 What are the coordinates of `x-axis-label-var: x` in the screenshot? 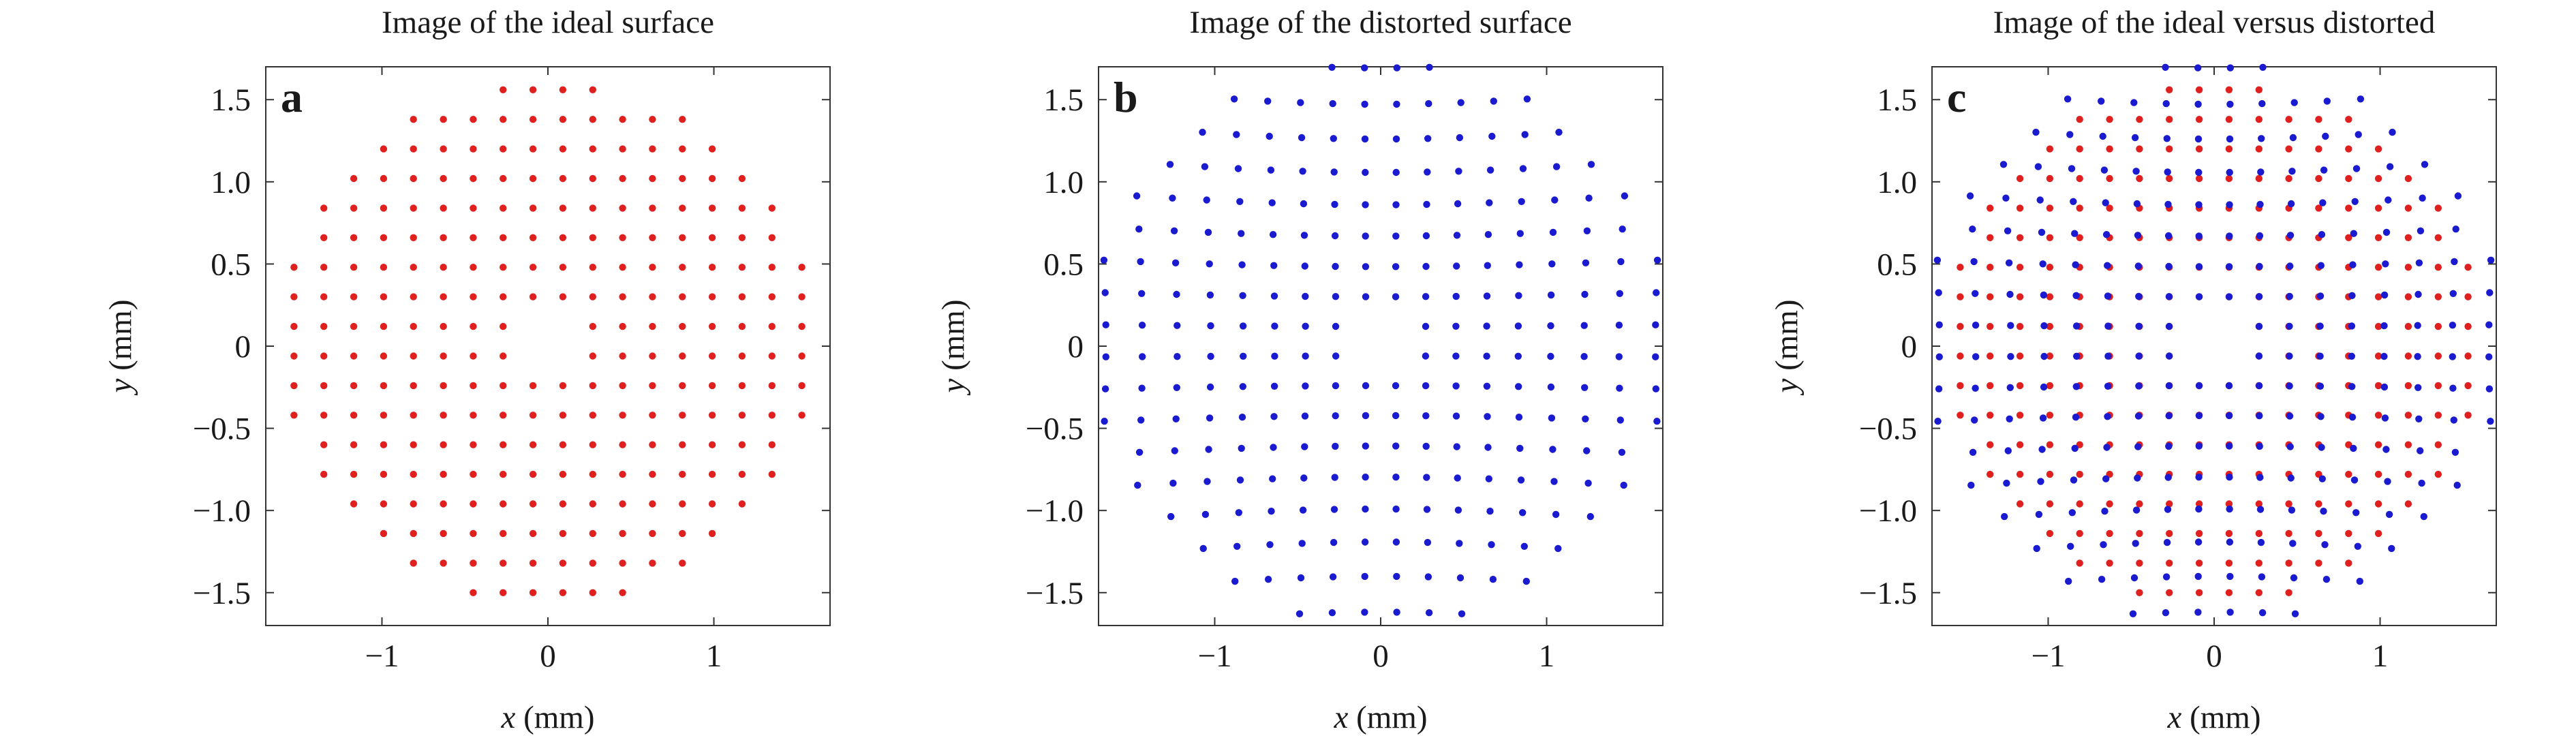 It's located at (507, 718).